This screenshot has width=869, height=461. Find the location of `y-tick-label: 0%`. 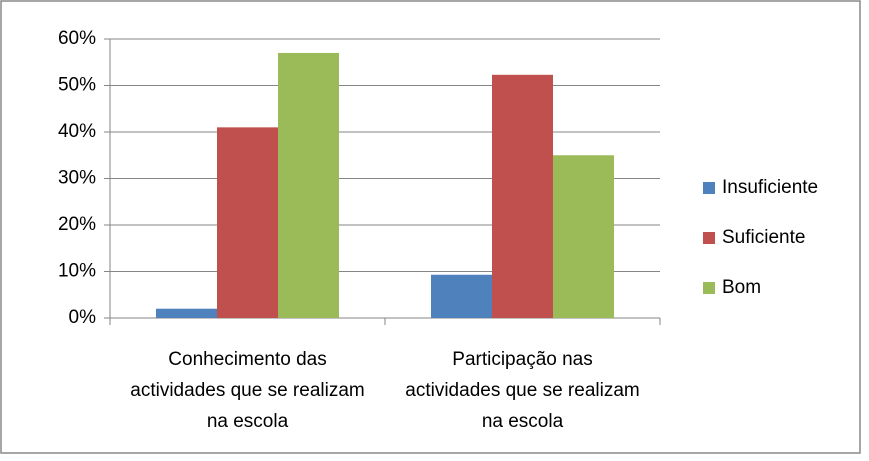

y-tick-label: 0% is located at coordinates (83, 317).